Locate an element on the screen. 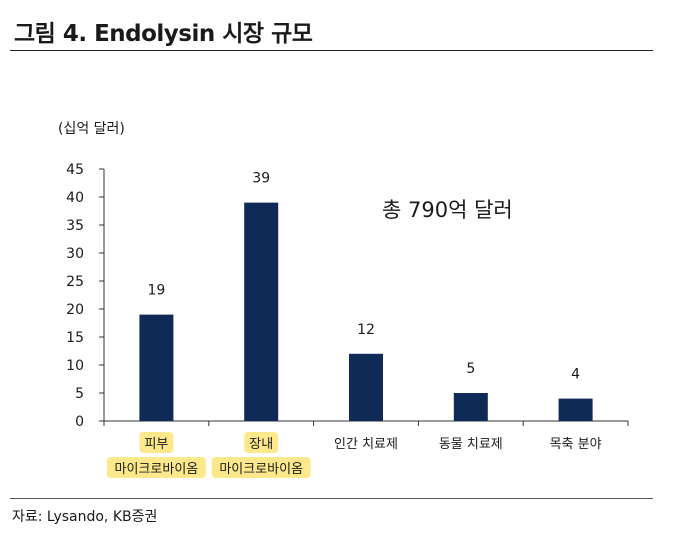  y-axis-unit-label: (십억 달러) is located at coordinates (91, 129).